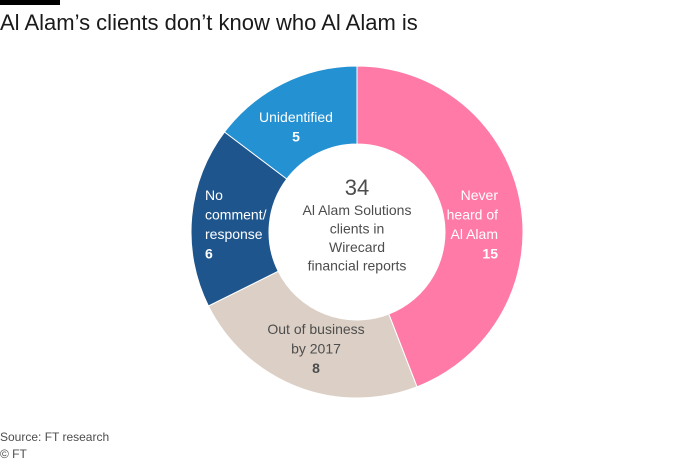 The width and height of the screenshot is (700, 470). Describe the element at coordinates (13, 454) in the screenshot. I see `credit-note: © FT` at that location.